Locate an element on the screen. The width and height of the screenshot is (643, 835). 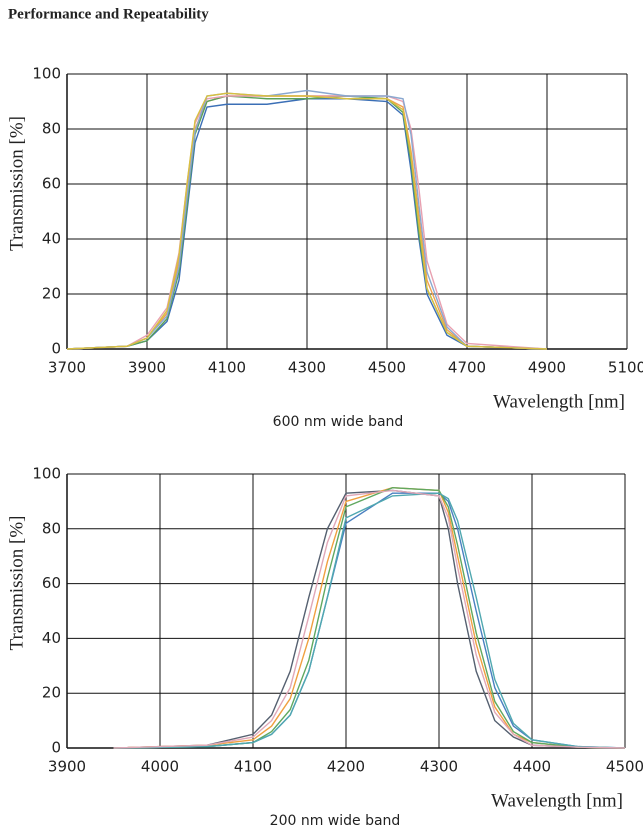
x-tick-label: 3700 is located at coordinates (67, 368).